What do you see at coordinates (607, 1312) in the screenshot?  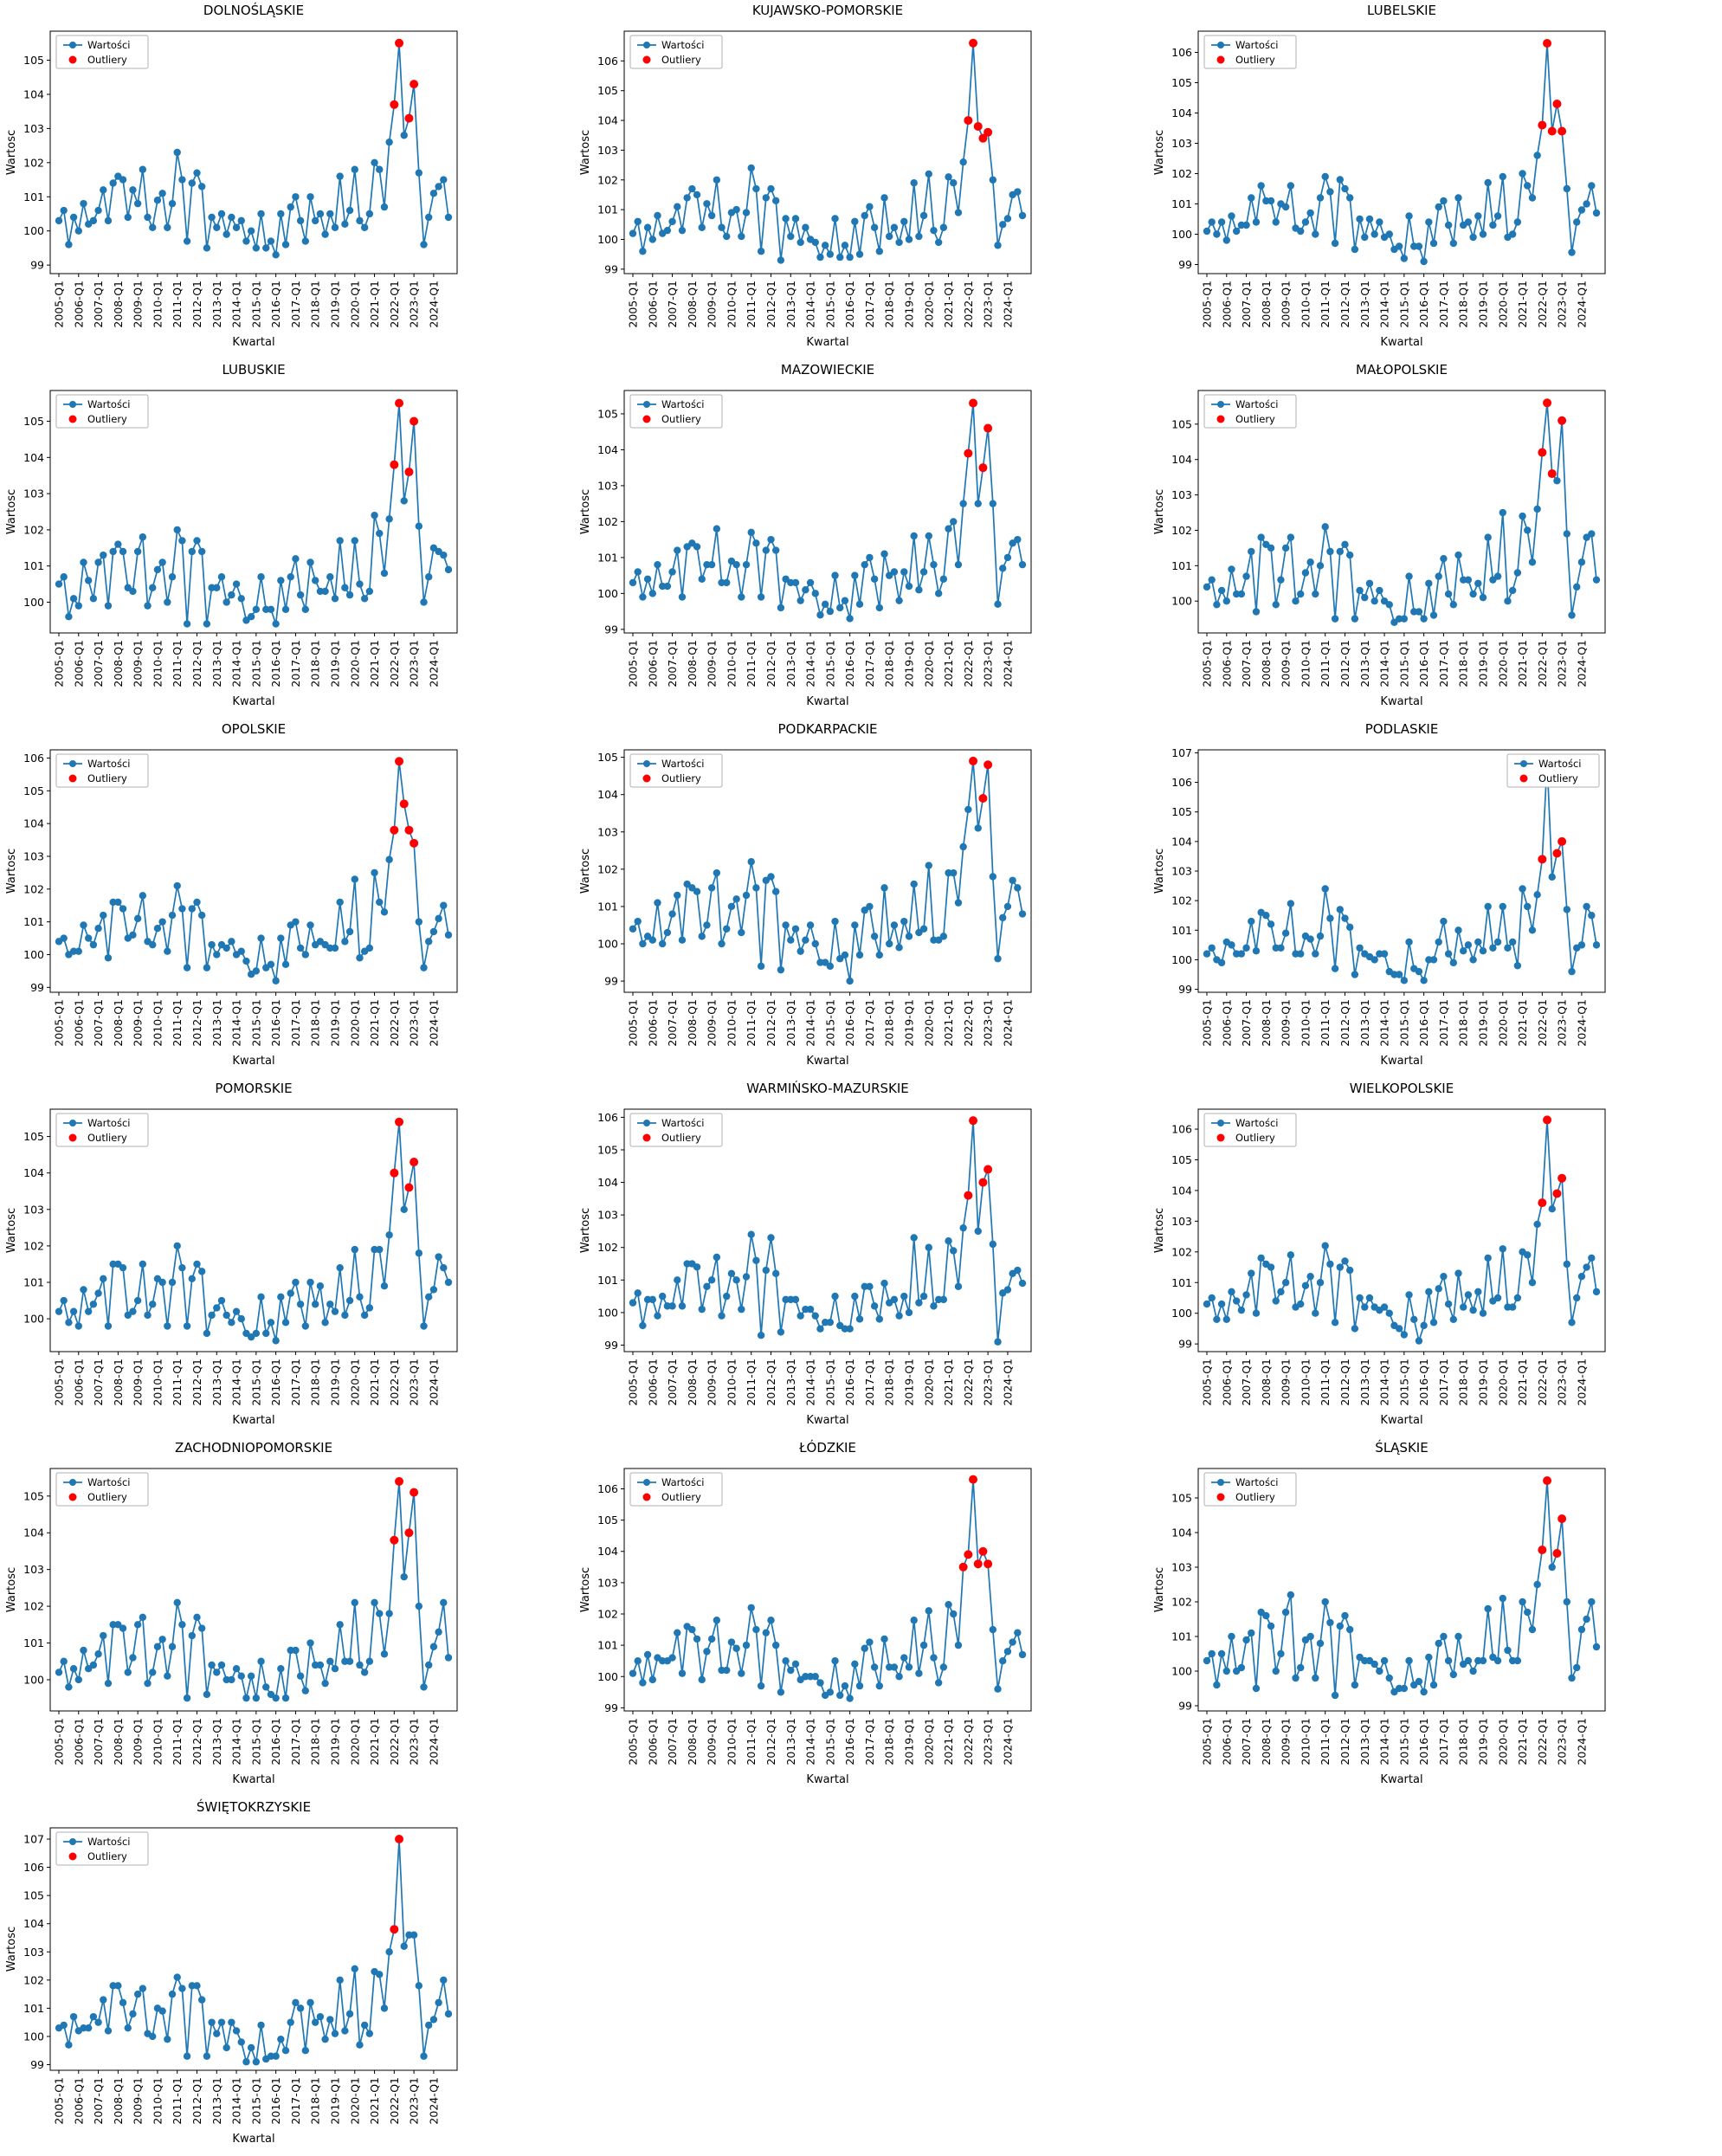 I see `y-tick-label: 100` at bounding box center [607, 1312].